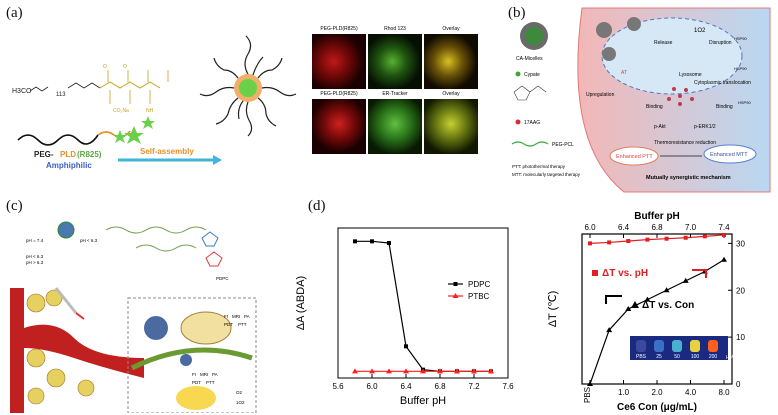 The height and width of the screenshot is (415, 778). What do you see at coordinates (167, 151) in the screenshot?
I see `self-assembly-label: Self-assembly` at bounding box center [167, 151].